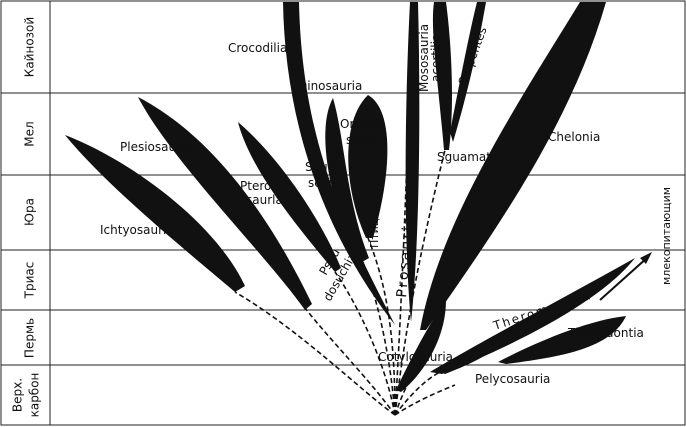 Image resolution: width=686 pixels, height=427 pixels. What do you see at coordinates (362, 124) in the screenshot?
I see `taxon-label: Ornithi-` at bounding box center [362, 124].